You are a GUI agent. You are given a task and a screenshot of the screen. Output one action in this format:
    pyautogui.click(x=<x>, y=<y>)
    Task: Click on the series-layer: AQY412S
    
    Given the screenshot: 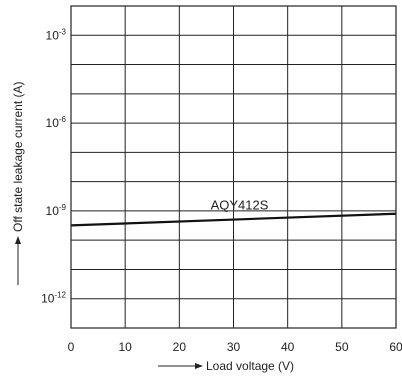 What is the action you would take?
    pyautogui.click(x=233, y=212)
    